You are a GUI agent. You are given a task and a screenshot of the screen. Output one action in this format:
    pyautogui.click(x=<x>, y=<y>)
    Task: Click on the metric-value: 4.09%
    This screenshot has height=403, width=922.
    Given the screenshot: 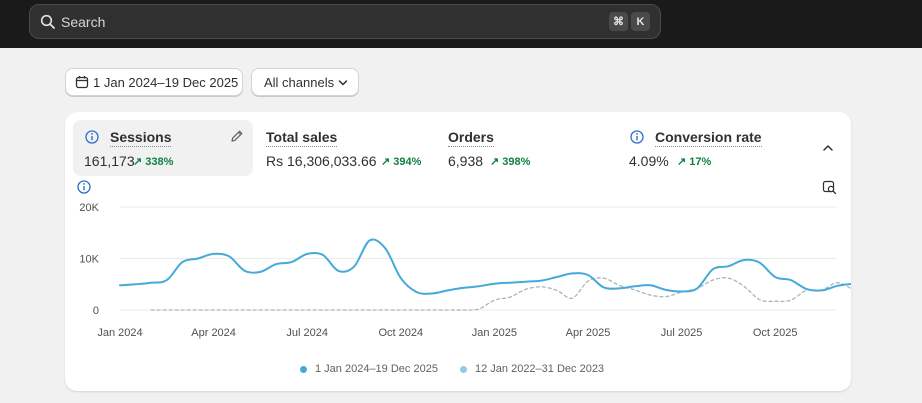 What is the action you would take?
    pyautogui.click(x=649, y=161)
    